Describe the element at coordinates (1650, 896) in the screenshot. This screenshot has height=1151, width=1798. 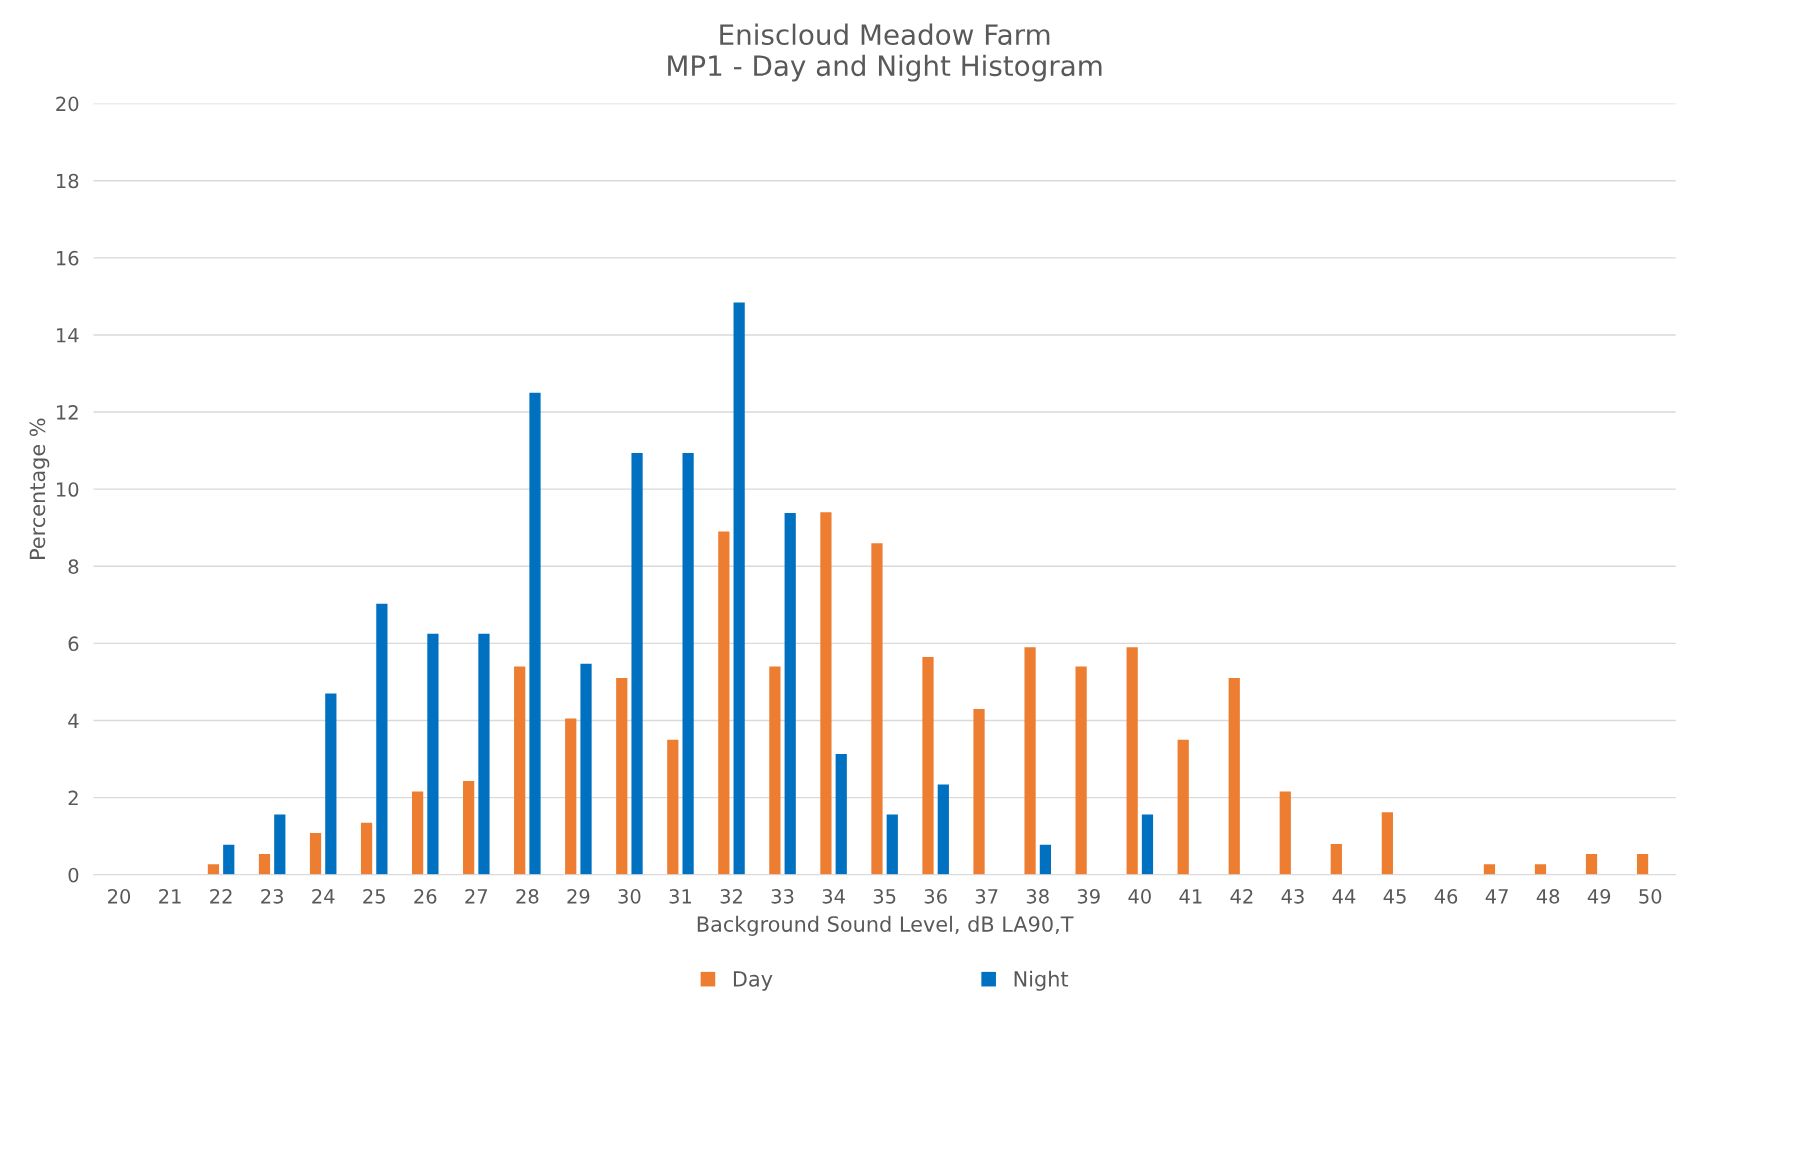
I see `x-tick-label: 50` at that location.